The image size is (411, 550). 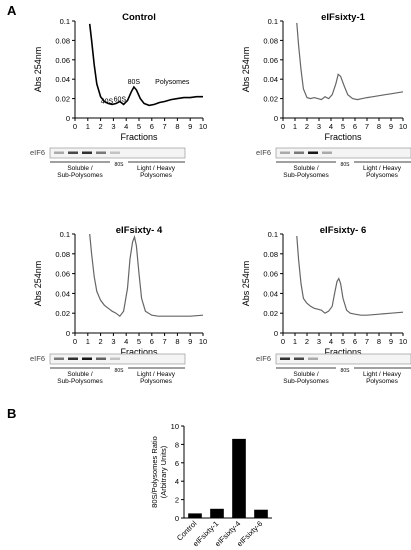 What do you see at coordinates (177, 500) in the screenshot?
I see `y-tick-label: 2` at bounding box center [177, 500].